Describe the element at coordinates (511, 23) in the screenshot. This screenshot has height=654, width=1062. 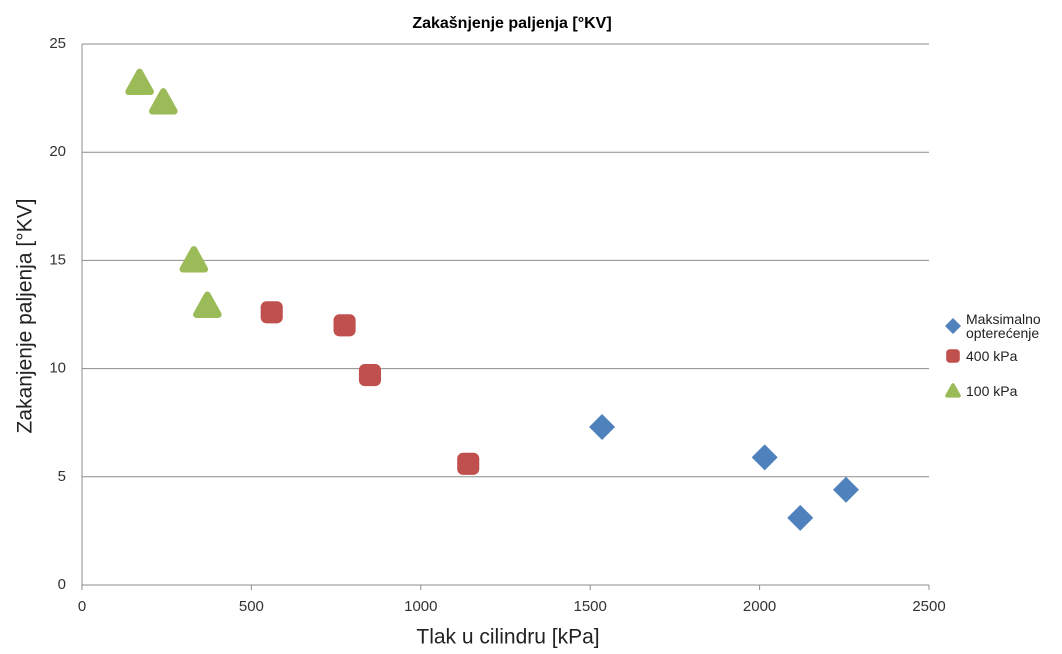
I see `chart-title: Zakašnjenje paljenja [°KV]` at that location.